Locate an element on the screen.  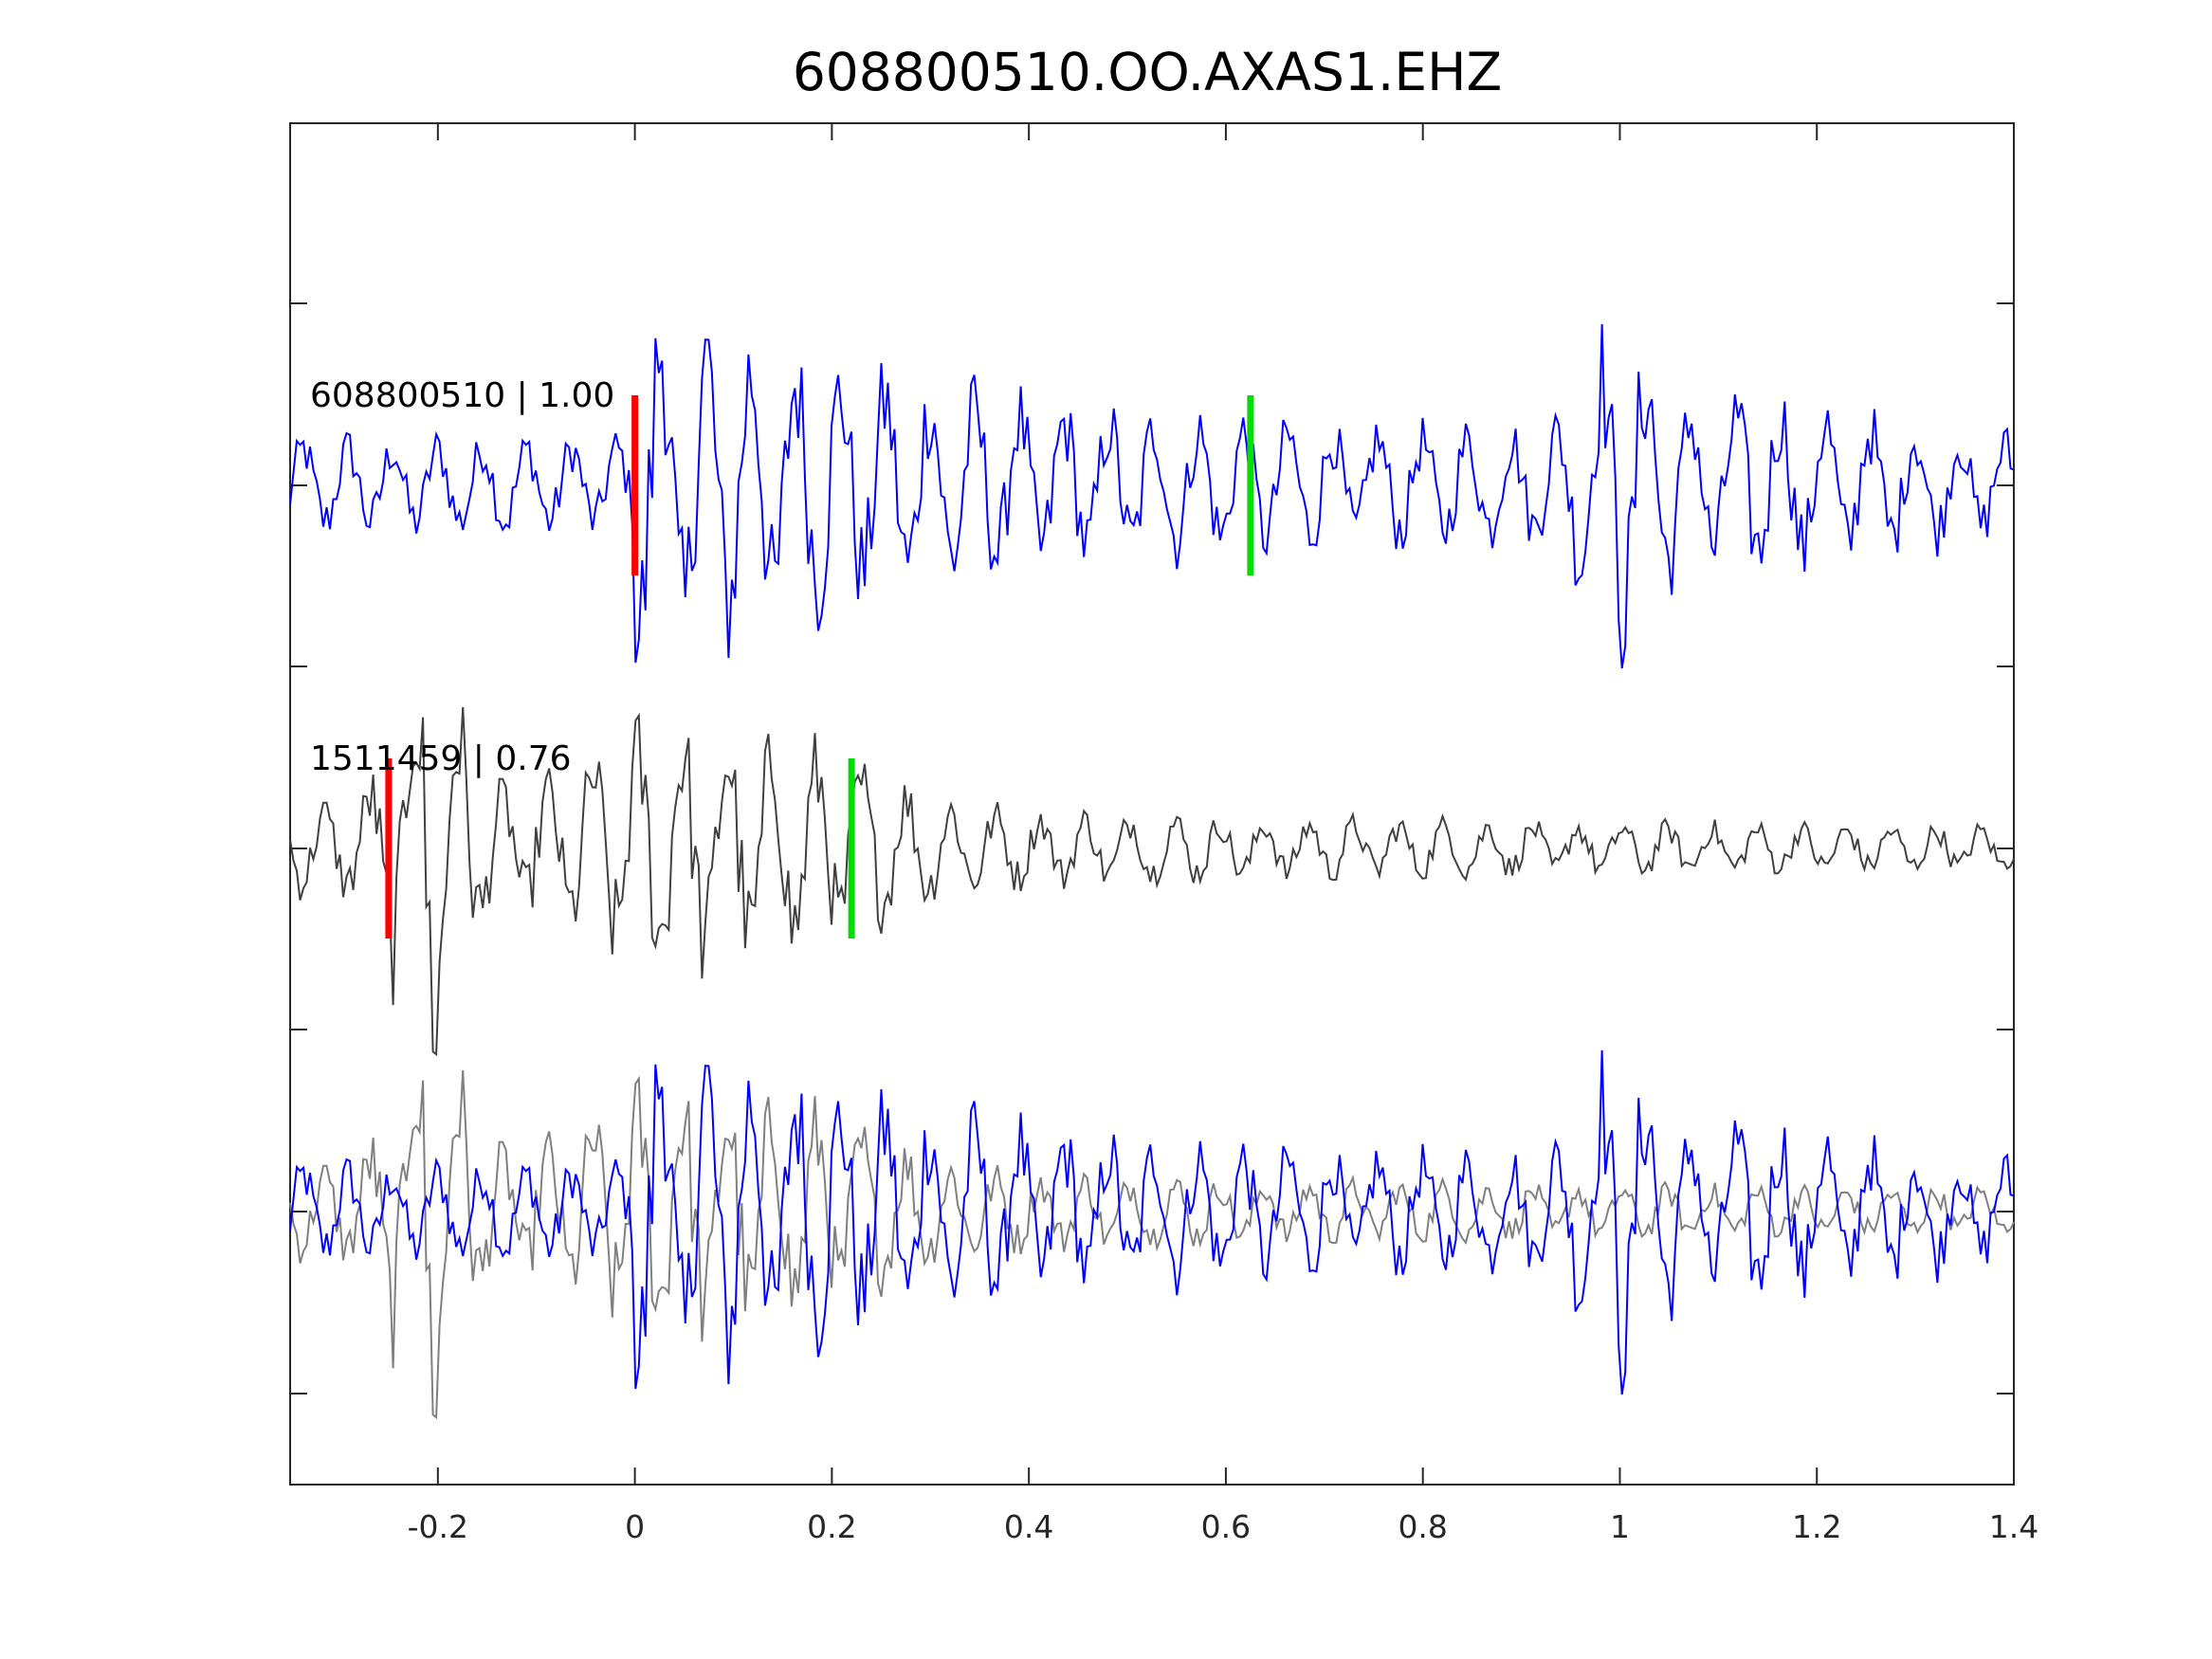
trace-label: 1511459 | 0.76 is located at coordinates (441, 758).